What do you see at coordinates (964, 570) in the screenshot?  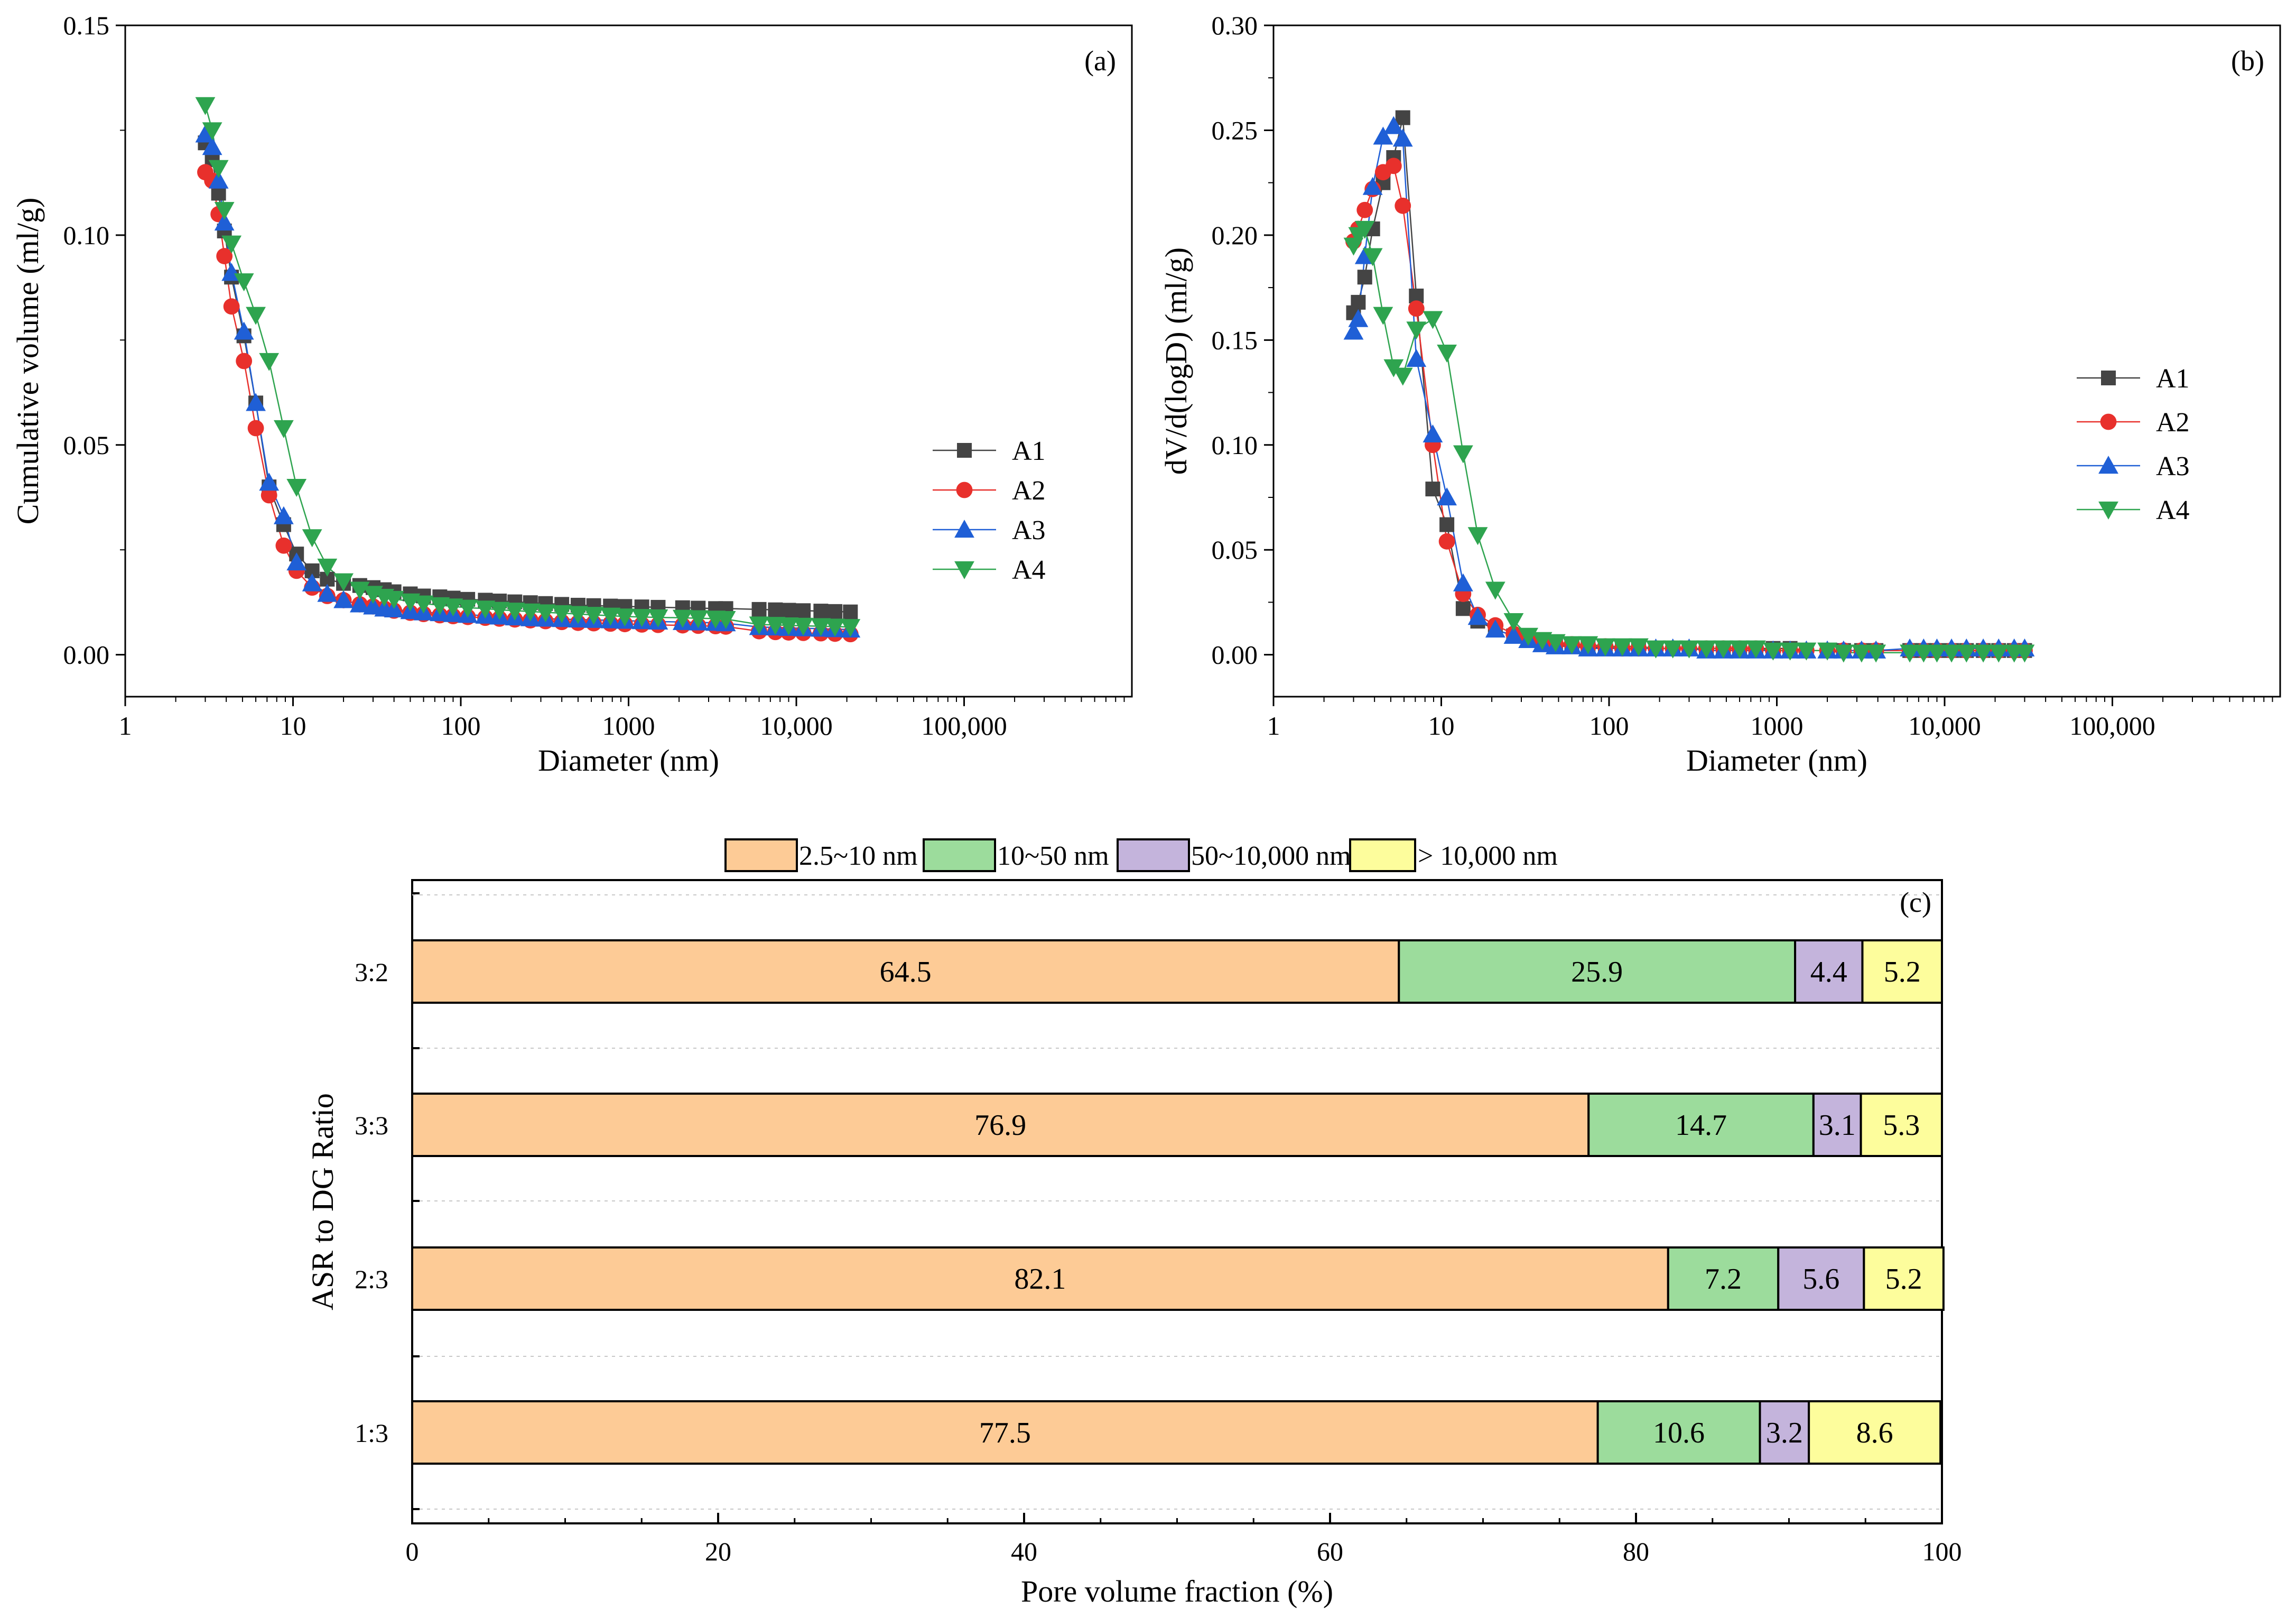 I see `legend-marker-A4` at bounding box center [964, 570].